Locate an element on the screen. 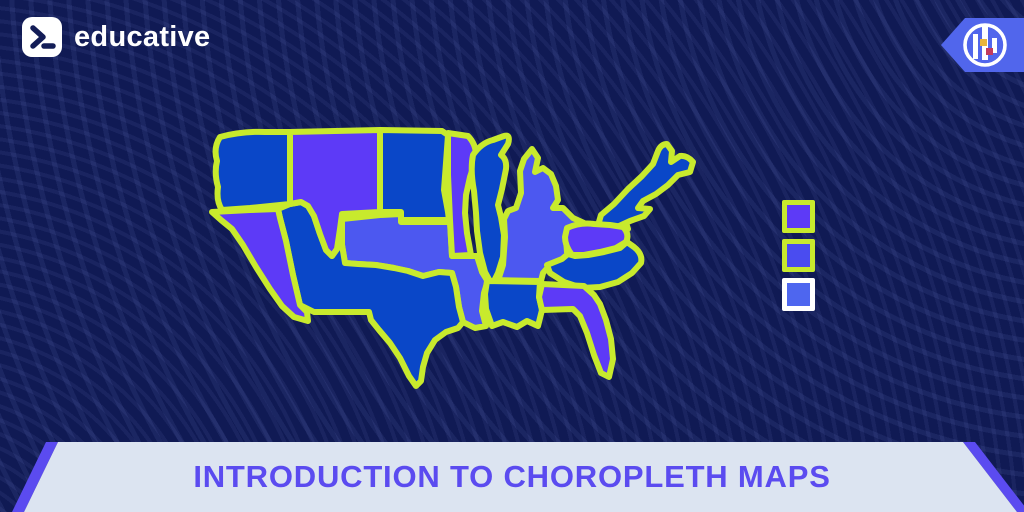 This screenshot has width=1024, height=512. legend-swatch-purple is located at coordinates (798, 216).